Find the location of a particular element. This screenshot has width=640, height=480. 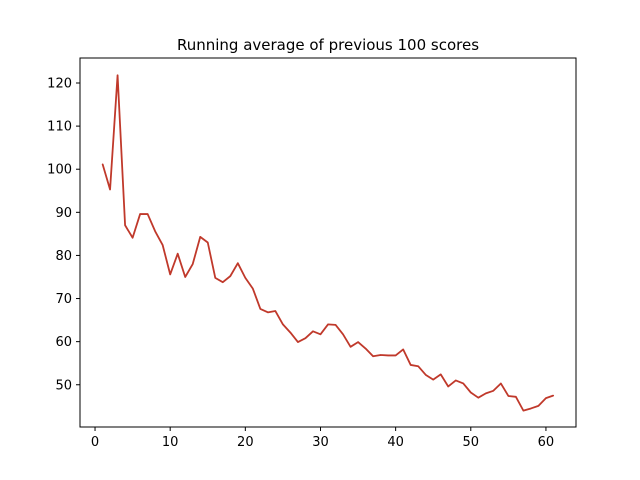

y-tick-label: 90 is located at coordinates (63, 213).